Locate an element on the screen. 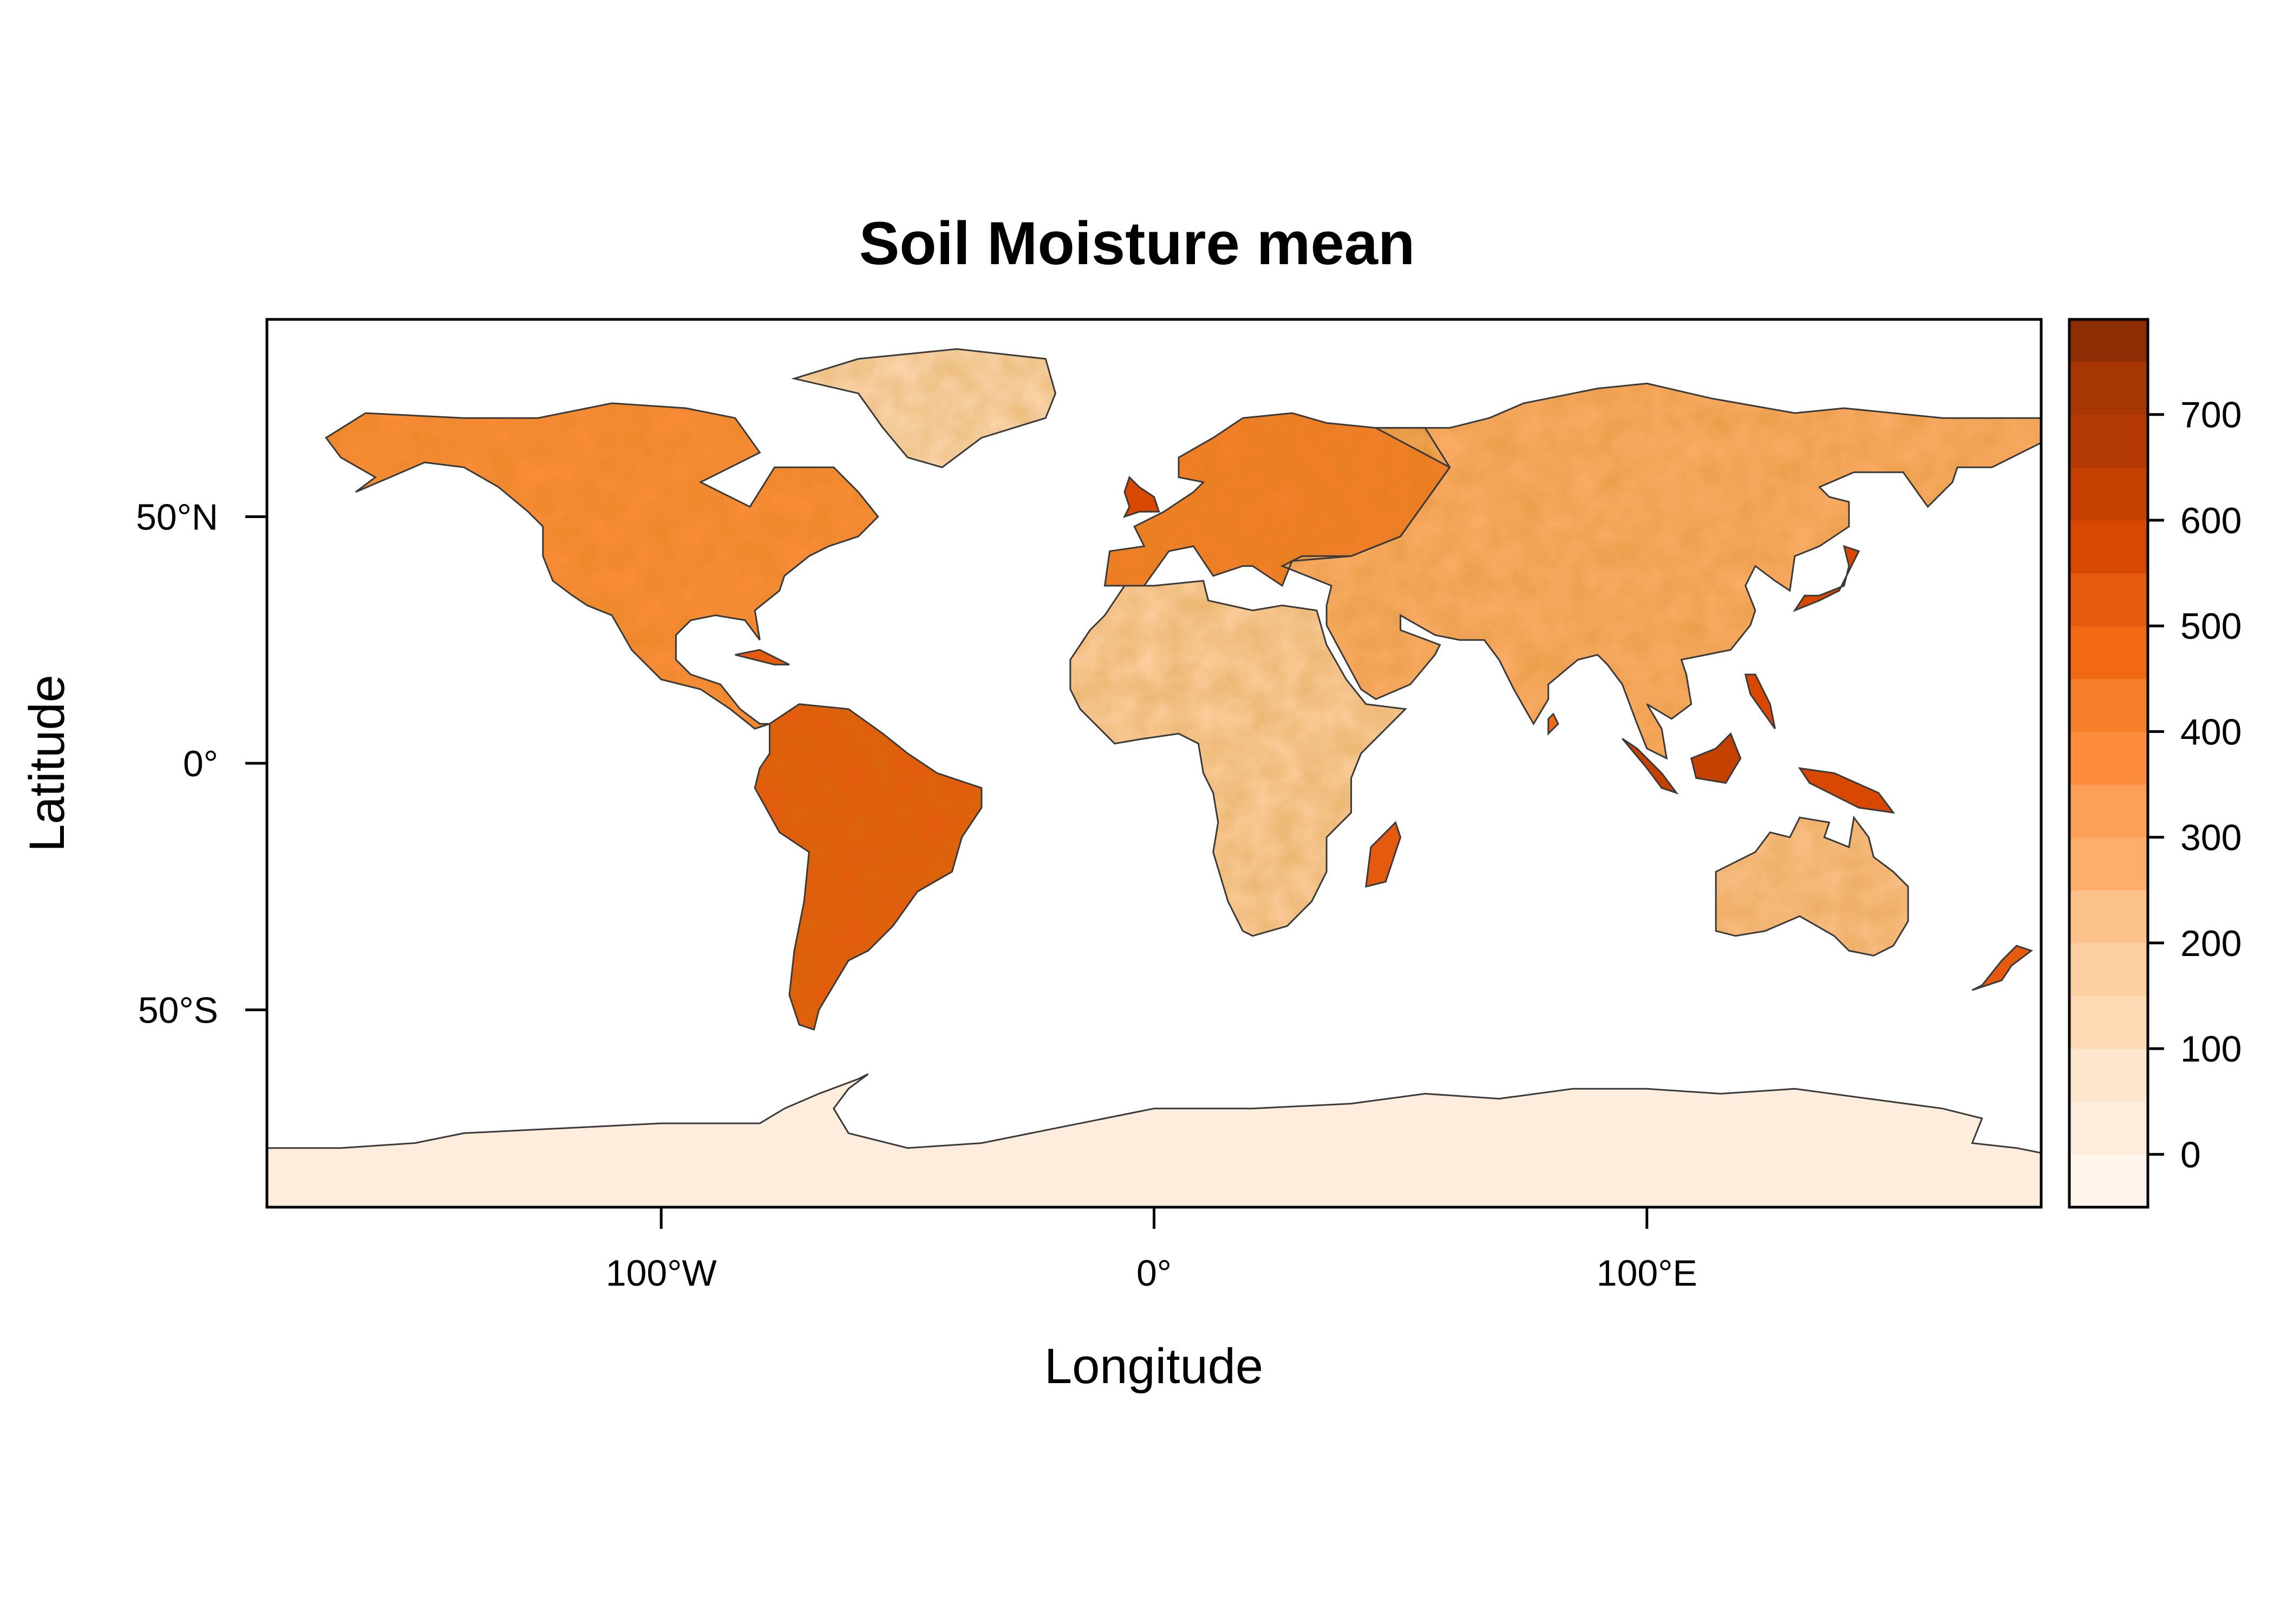 This screenshot has height=1624, width=2274. x-axis: 100°W 0° 100°E is located at coordinates (1151, 1250).